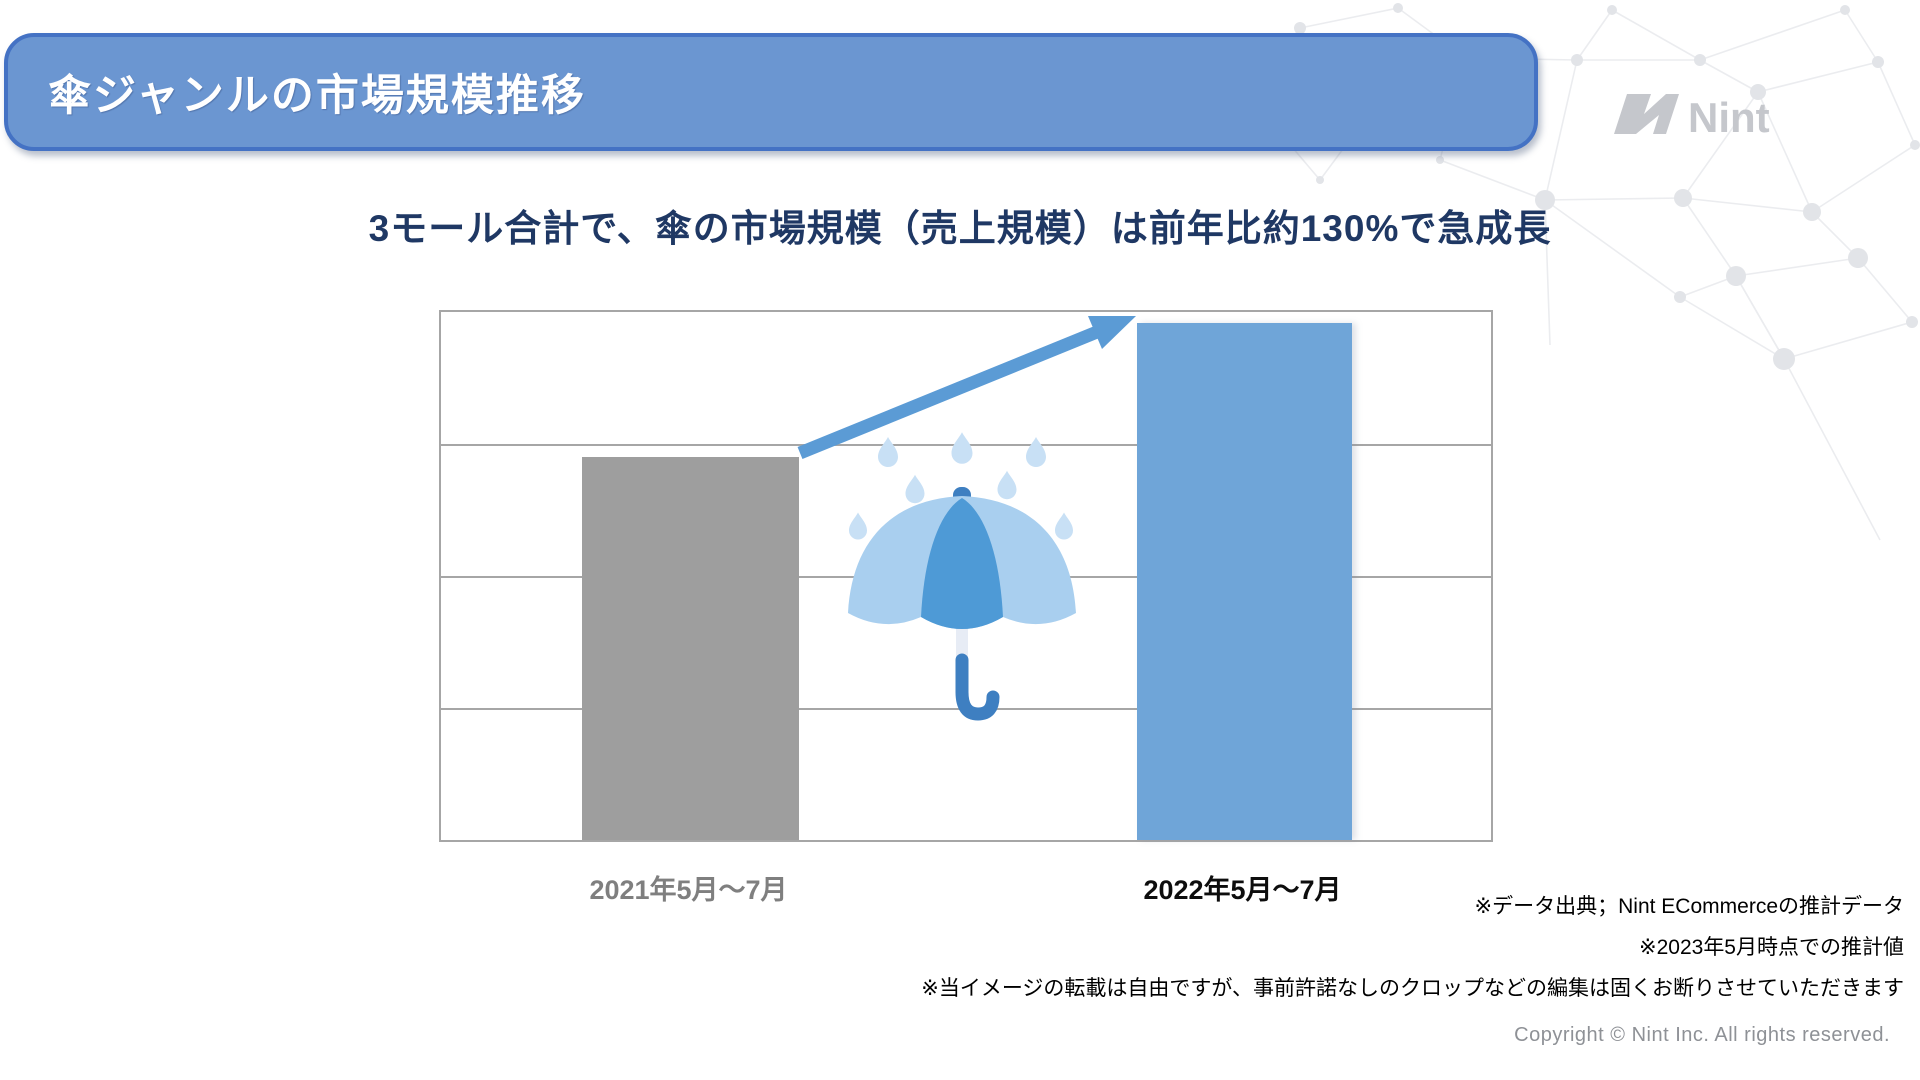  What do you see at coordinates (1771, 947) in the screenshot?
I see `footnote-estimate-date: ※2023年5月時点での推計値` at bounding box center [1771, 947].